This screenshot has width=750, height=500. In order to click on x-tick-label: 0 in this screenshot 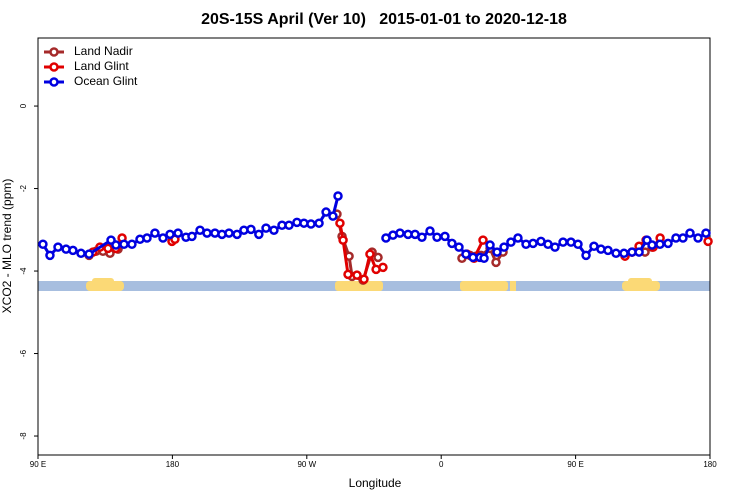, I will do `click(441, 464)`.